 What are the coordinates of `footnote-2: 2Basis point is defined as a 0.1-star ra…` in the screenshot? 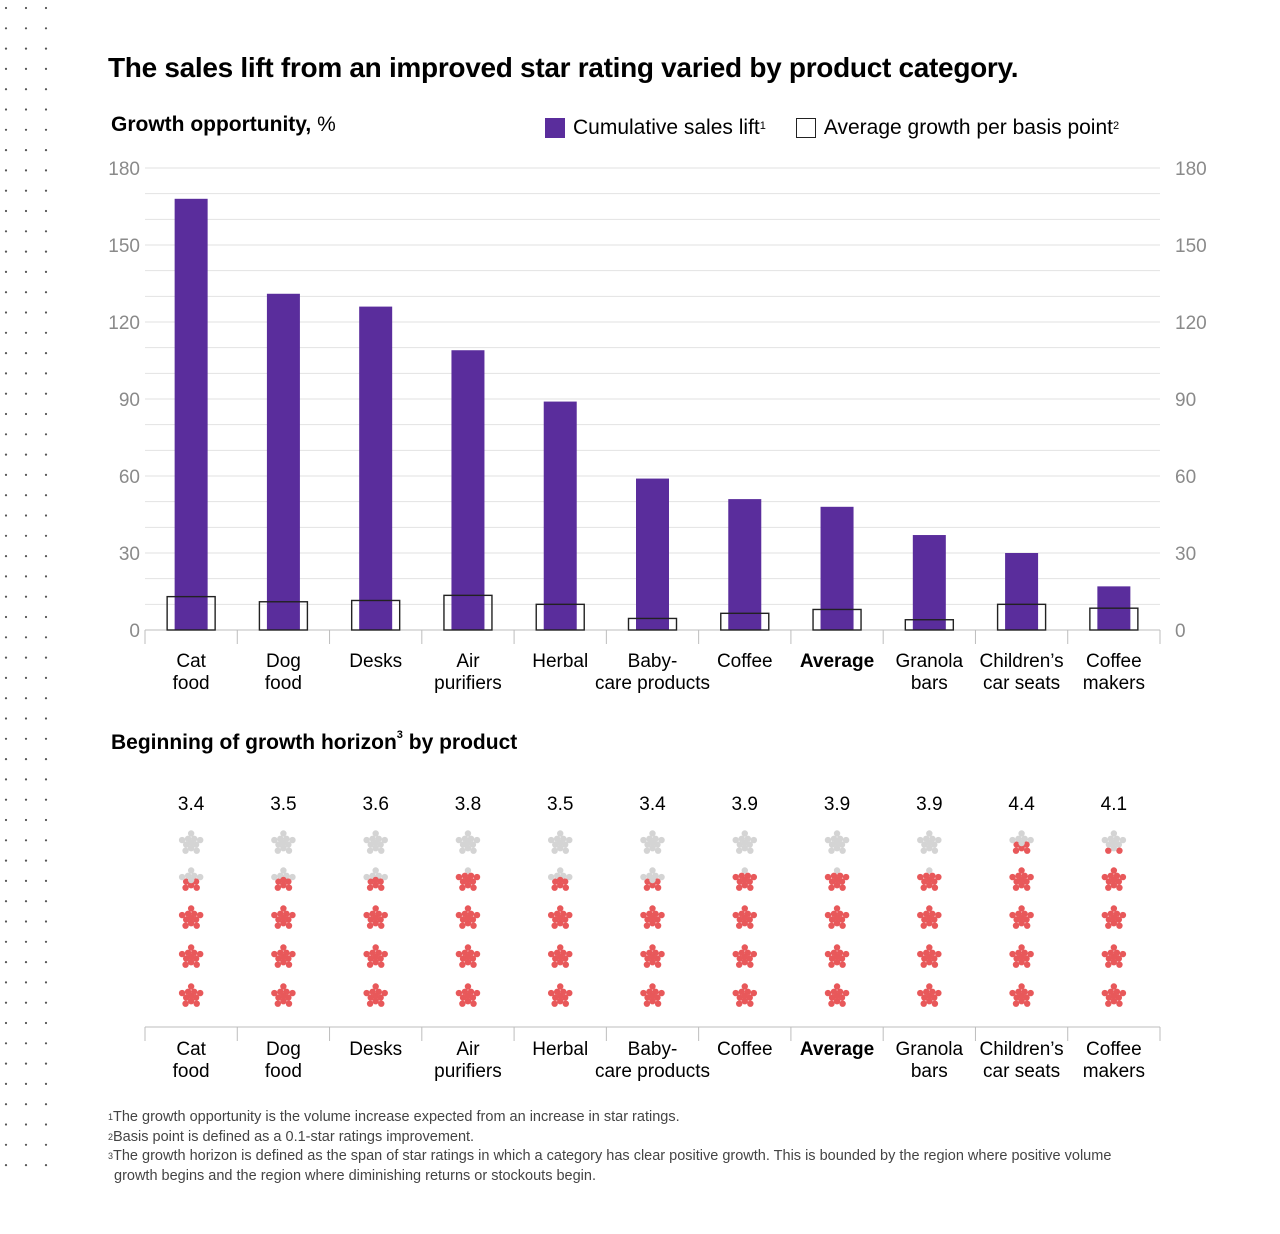 It's located at (653, 1138).